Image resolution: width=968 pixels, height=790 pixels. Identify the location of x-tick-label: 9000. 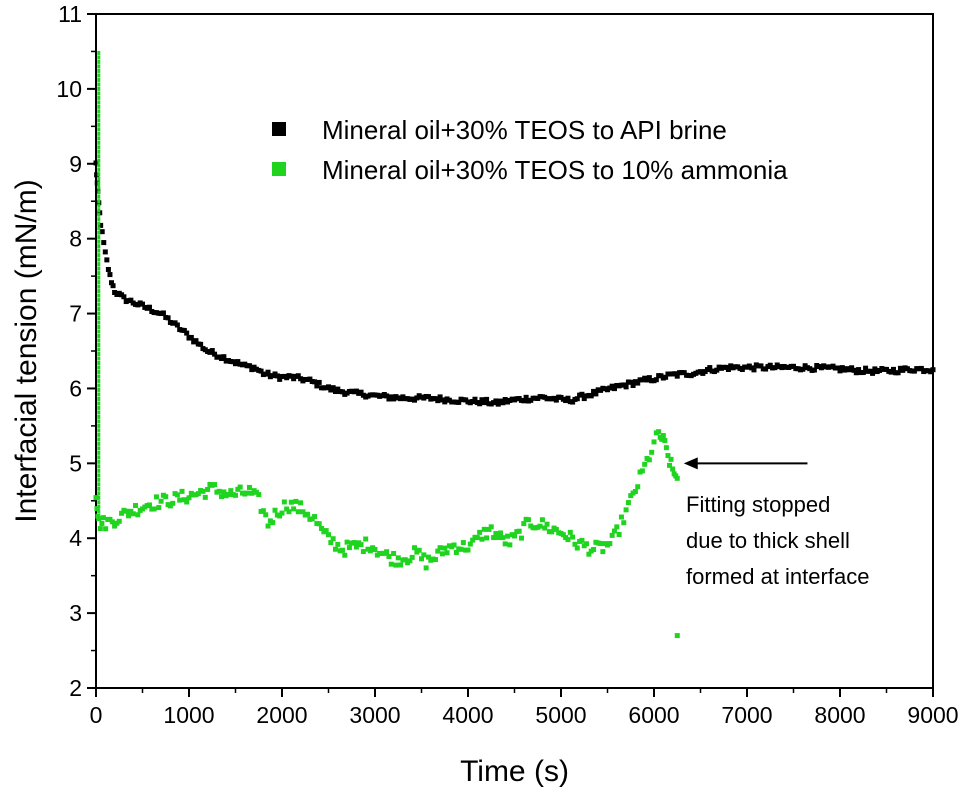
(932, 715).